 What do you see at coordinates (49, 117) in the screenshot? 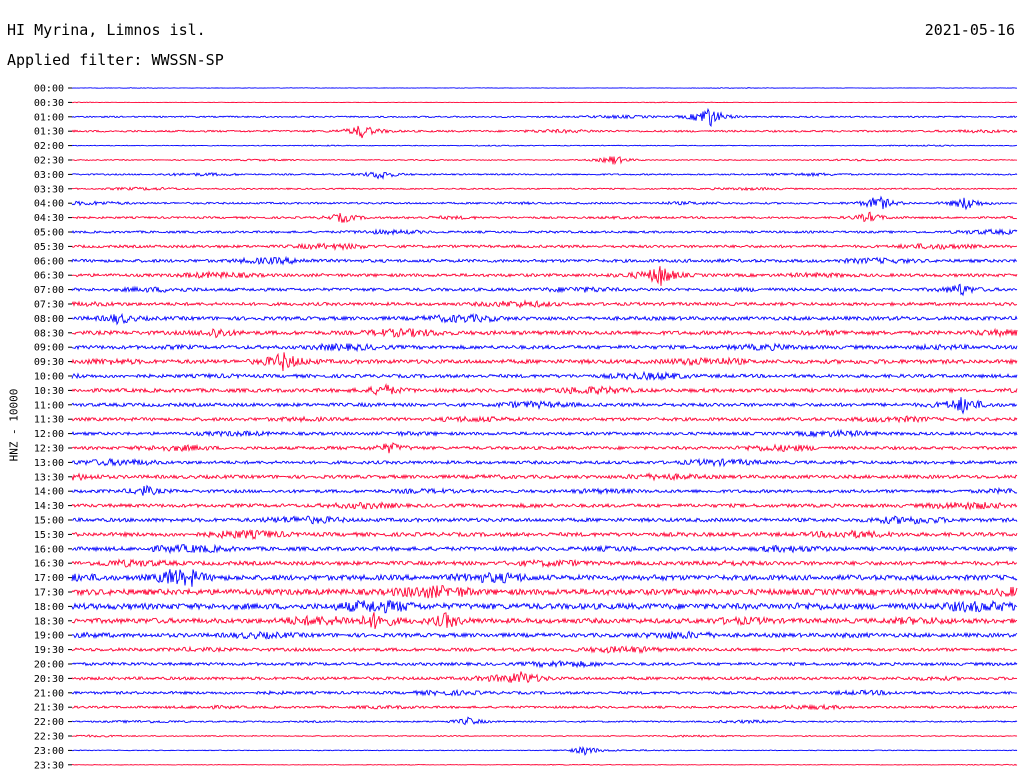
I see `row-time-label: 01:00` at bounding box center [49, 117].